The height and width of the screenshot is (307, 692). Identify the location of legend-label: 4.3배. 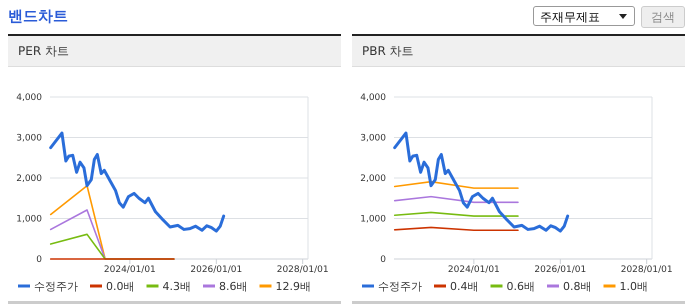
(176, 286).